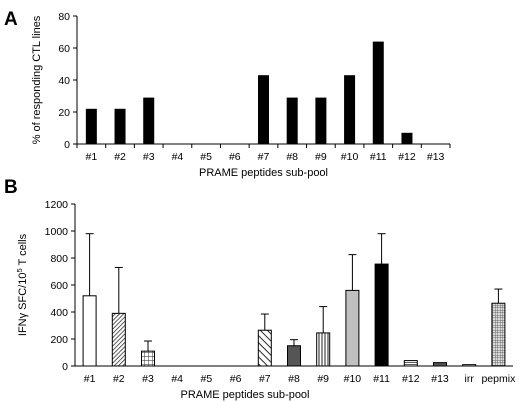 This screenshot has height=402, width=520. What do you see at coordinates (64, 49) in the screenshot?
I see `y-tick-label-a: 60` at bounding box center [64, 49].